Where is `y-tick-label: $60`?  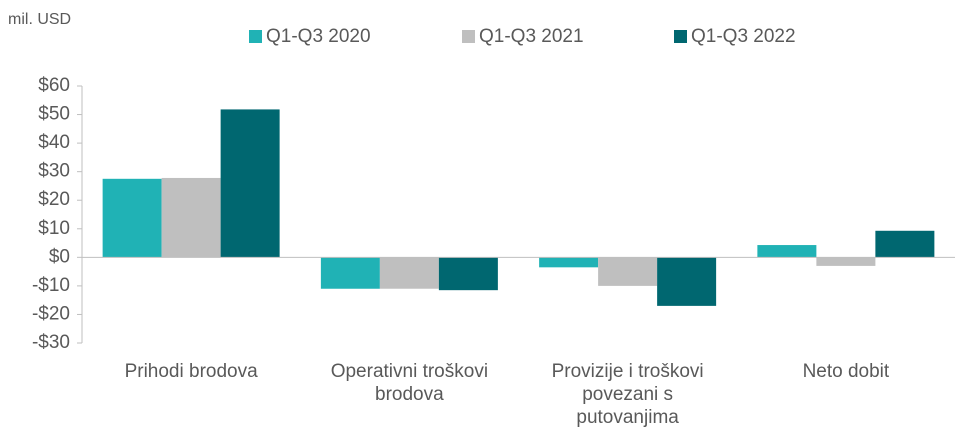
y-tick-label: $60 is located at coordinates (54, 85).